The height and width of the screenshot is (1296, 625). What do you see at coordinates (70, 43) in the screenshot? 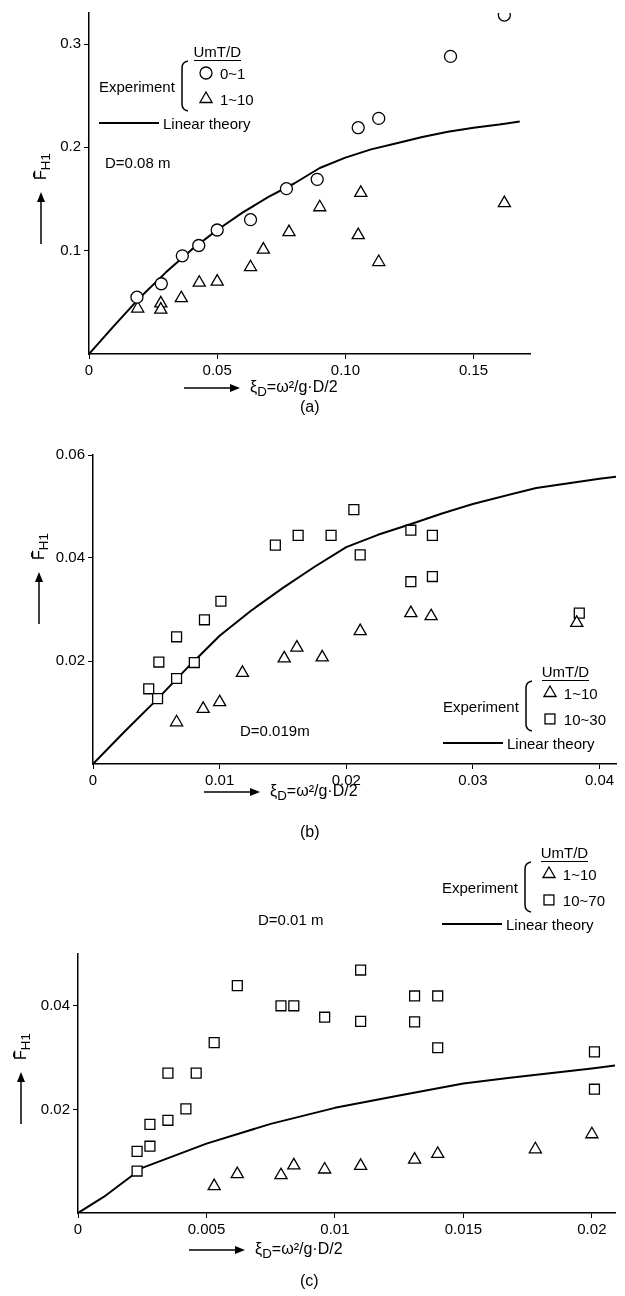
I see `y-tick-label: 0.3` at bounding box center [70, 43].